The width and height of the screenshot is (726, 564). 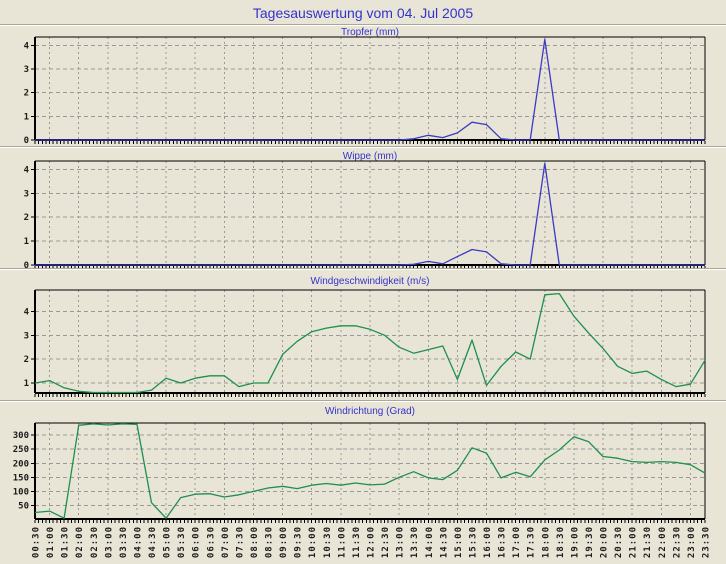 I want to click on x-tick-label: 04:30, so click(x=153, y=542).